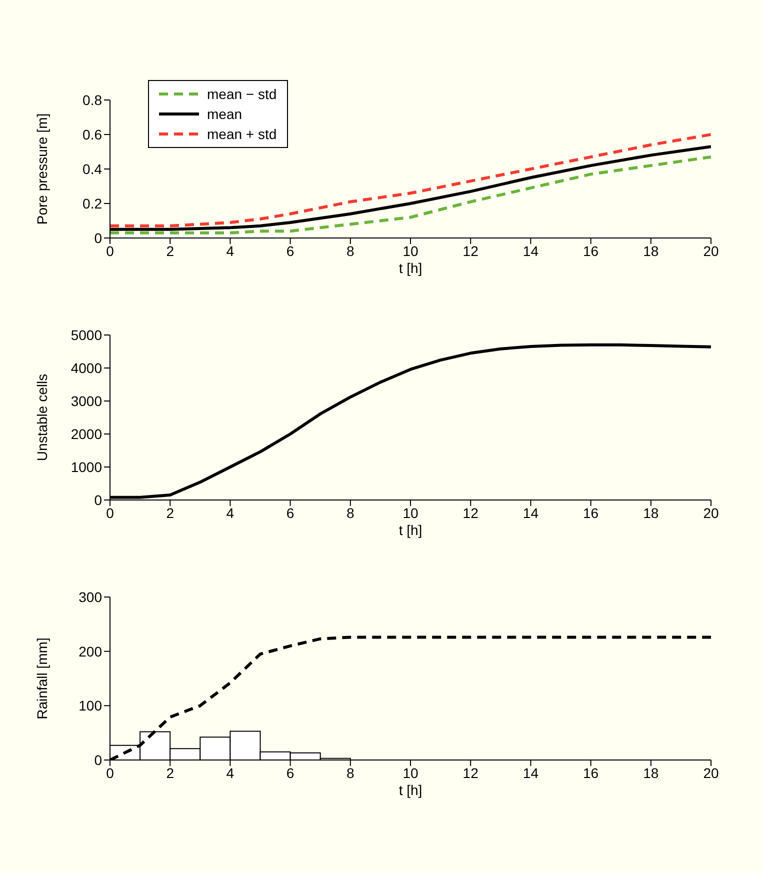 This screenshot has height=873, width=762. Describe the element at coordinates (224, 114) in the screenshot. I see `legend-label: mean` at that location.